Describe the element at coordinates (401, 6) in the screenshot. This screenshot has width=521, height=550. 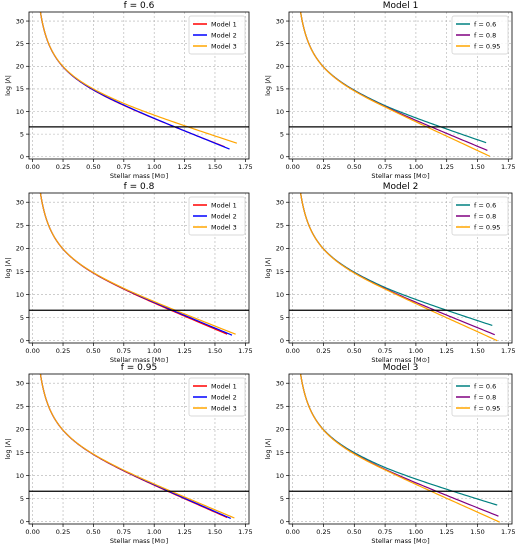
I see `panel-title: Model 1` at that location.